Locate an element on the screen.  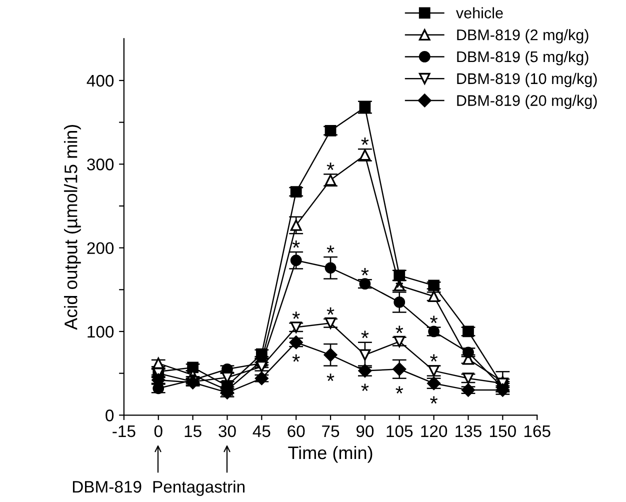
x-tick-label: 150 is located at coordinates (503, 431).